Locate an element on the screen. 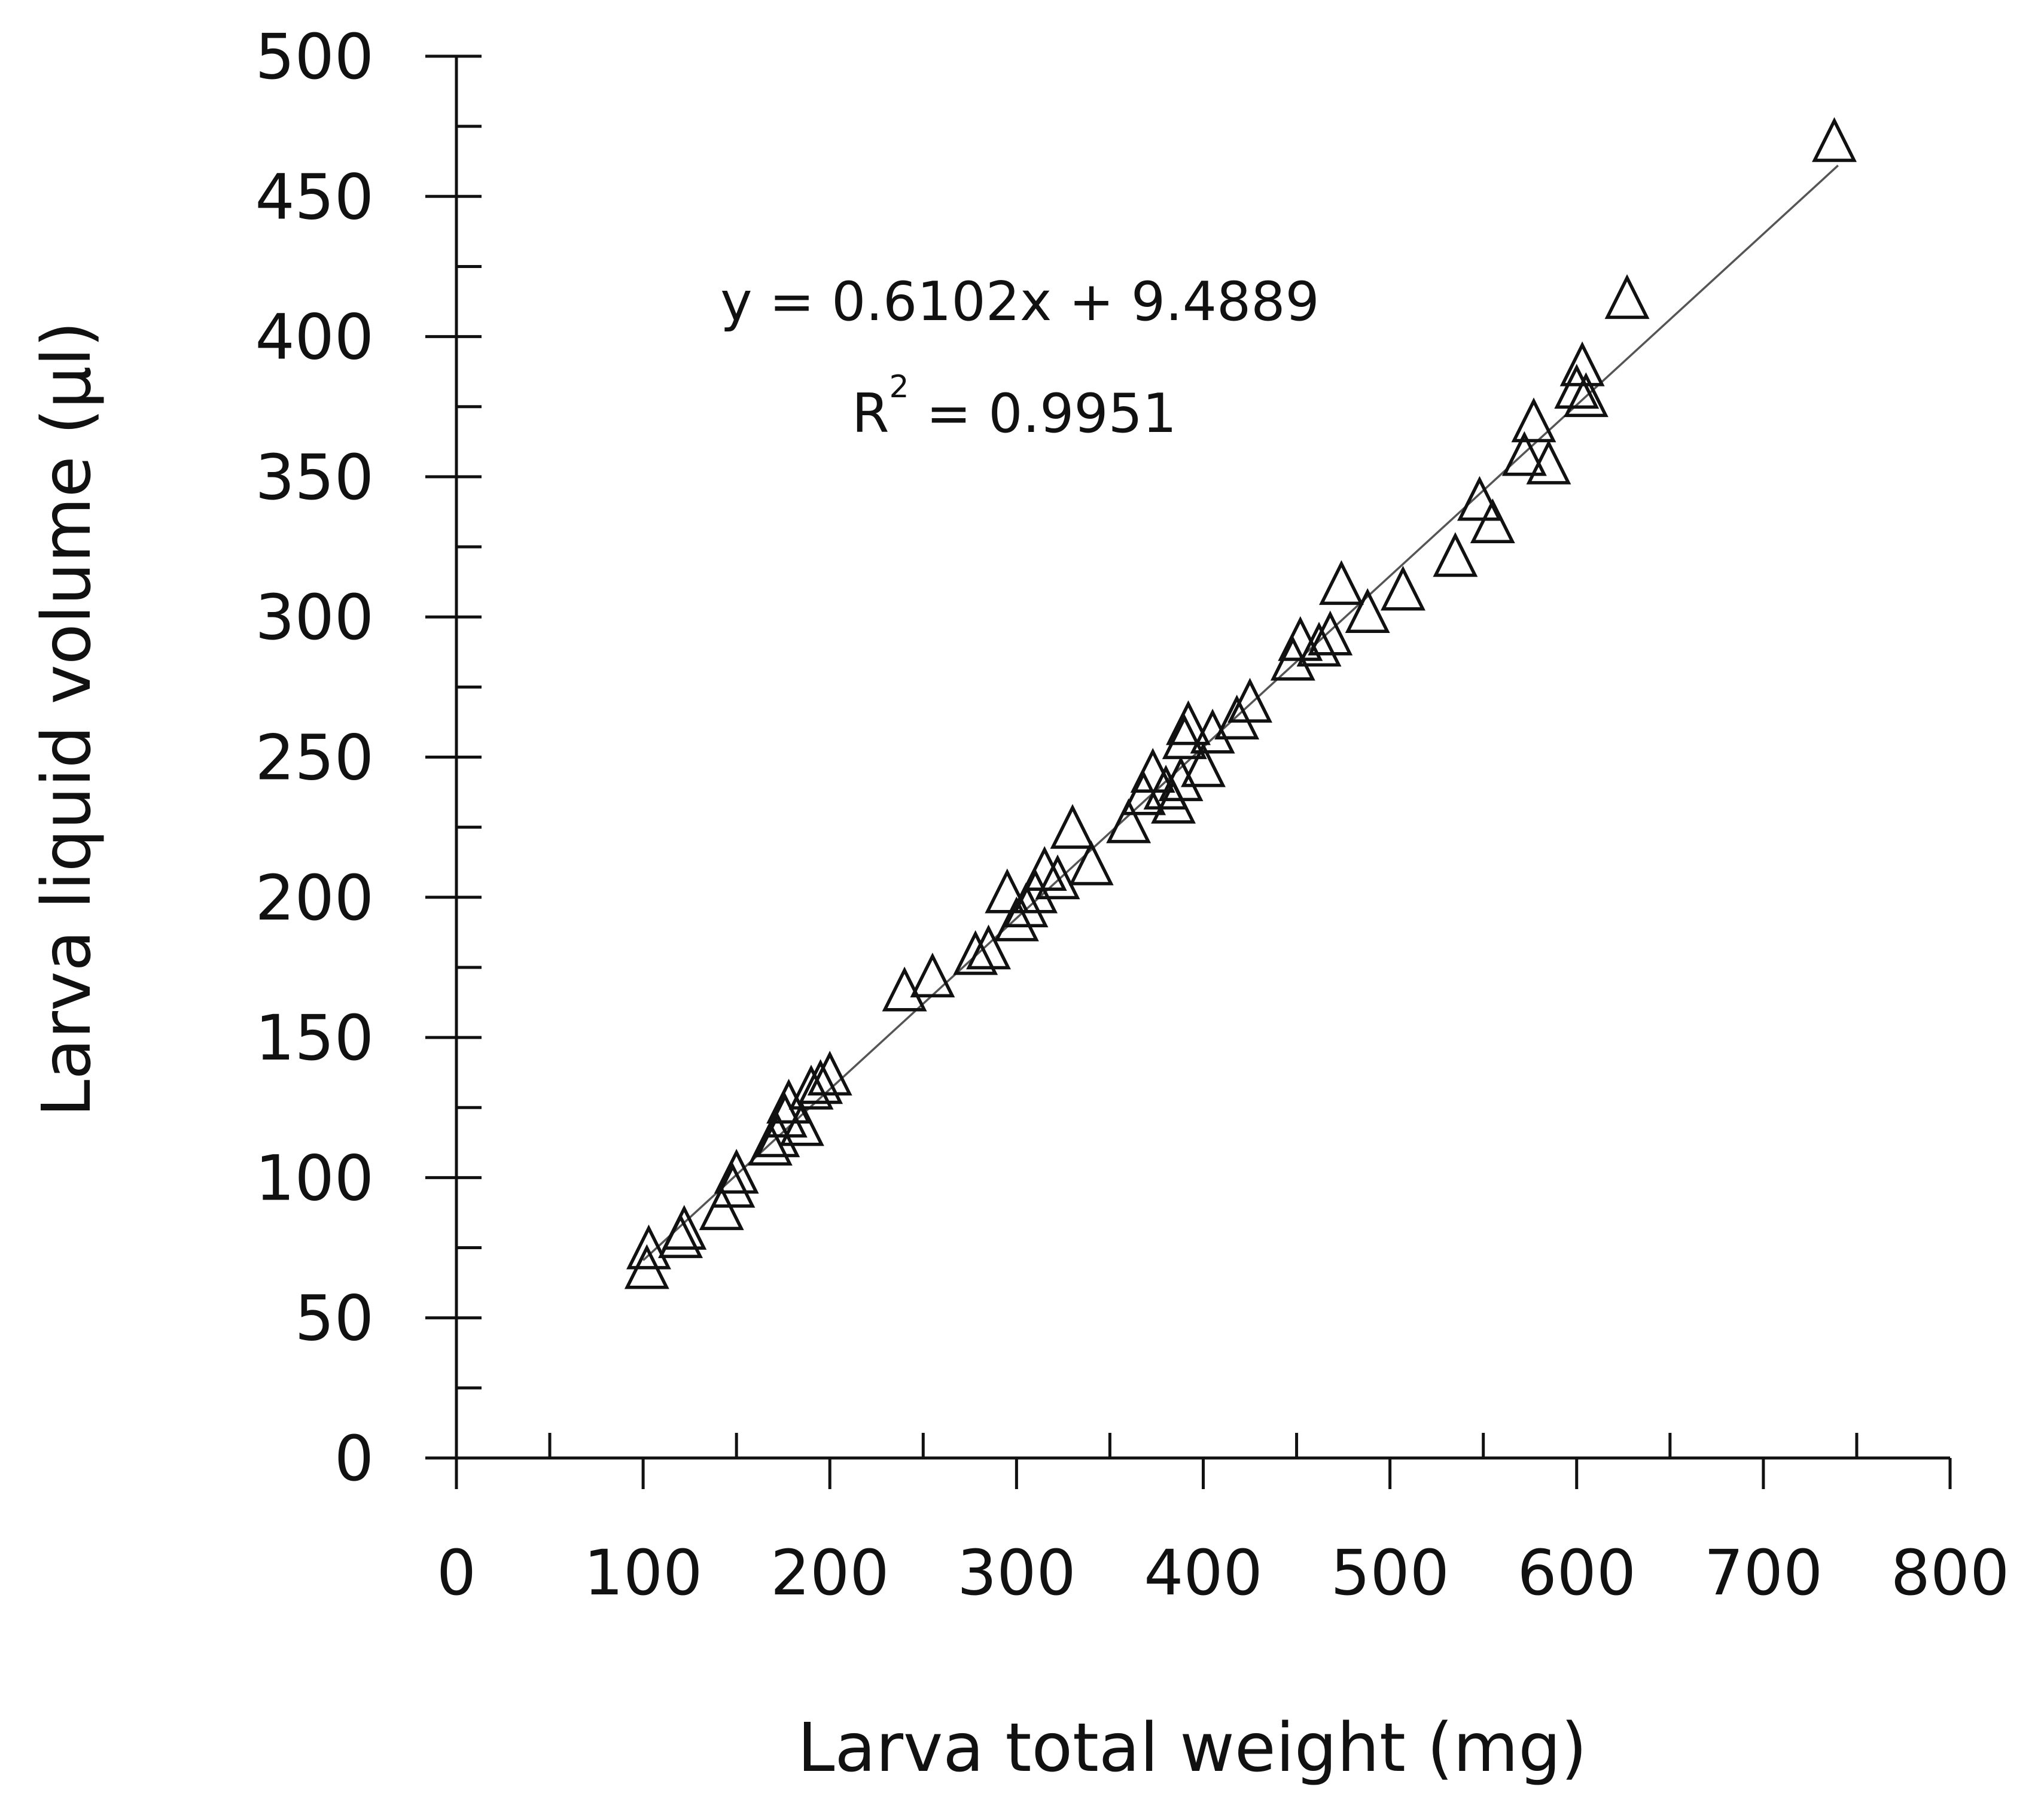 The height and width of the screenshot is (1799, 2044). y-axis-title: Larva liquid volume (µl) is located at coordinates (67, 719).